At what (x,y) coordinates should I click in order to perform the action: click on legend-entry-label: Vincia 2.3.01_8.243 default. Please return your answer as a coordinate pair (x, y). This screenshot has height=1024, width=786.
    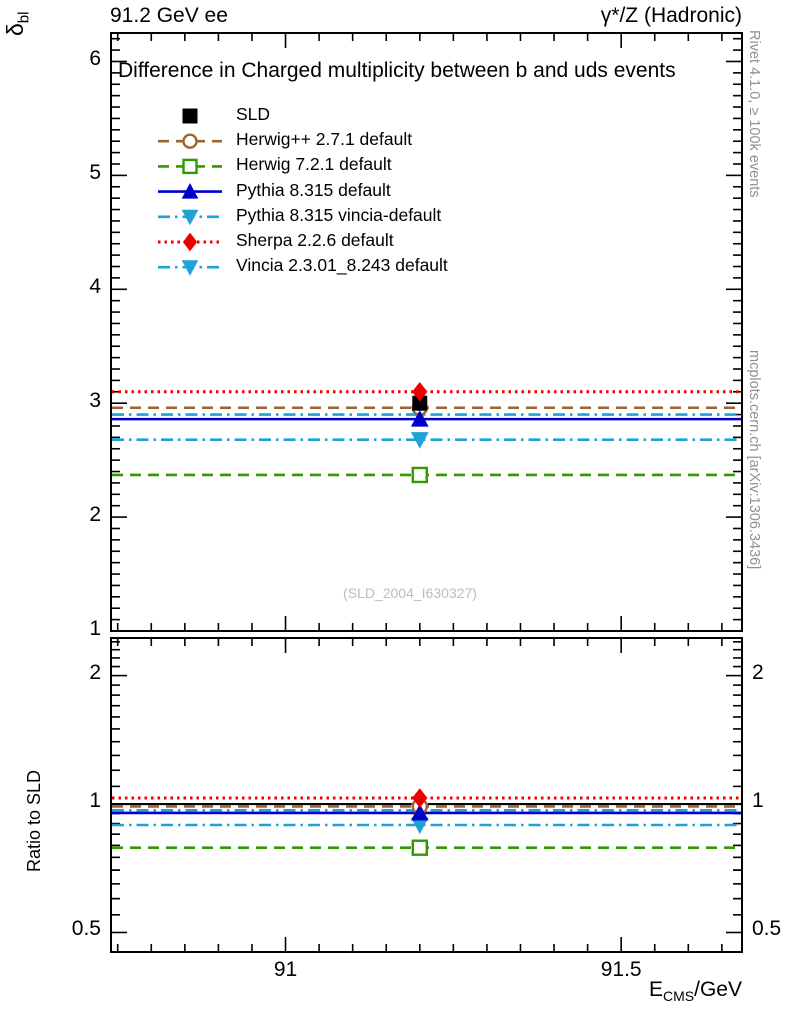
    Looking at the image, I should click on (342, 265).